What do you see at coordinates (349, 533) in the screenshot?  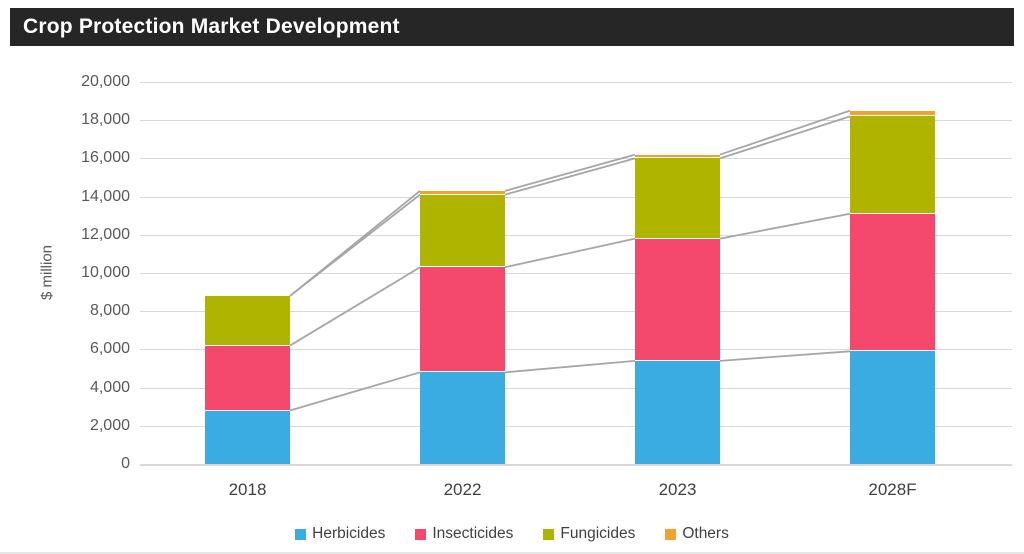 I see `legend-label: Herbicides` at bounding box center [349, 533].